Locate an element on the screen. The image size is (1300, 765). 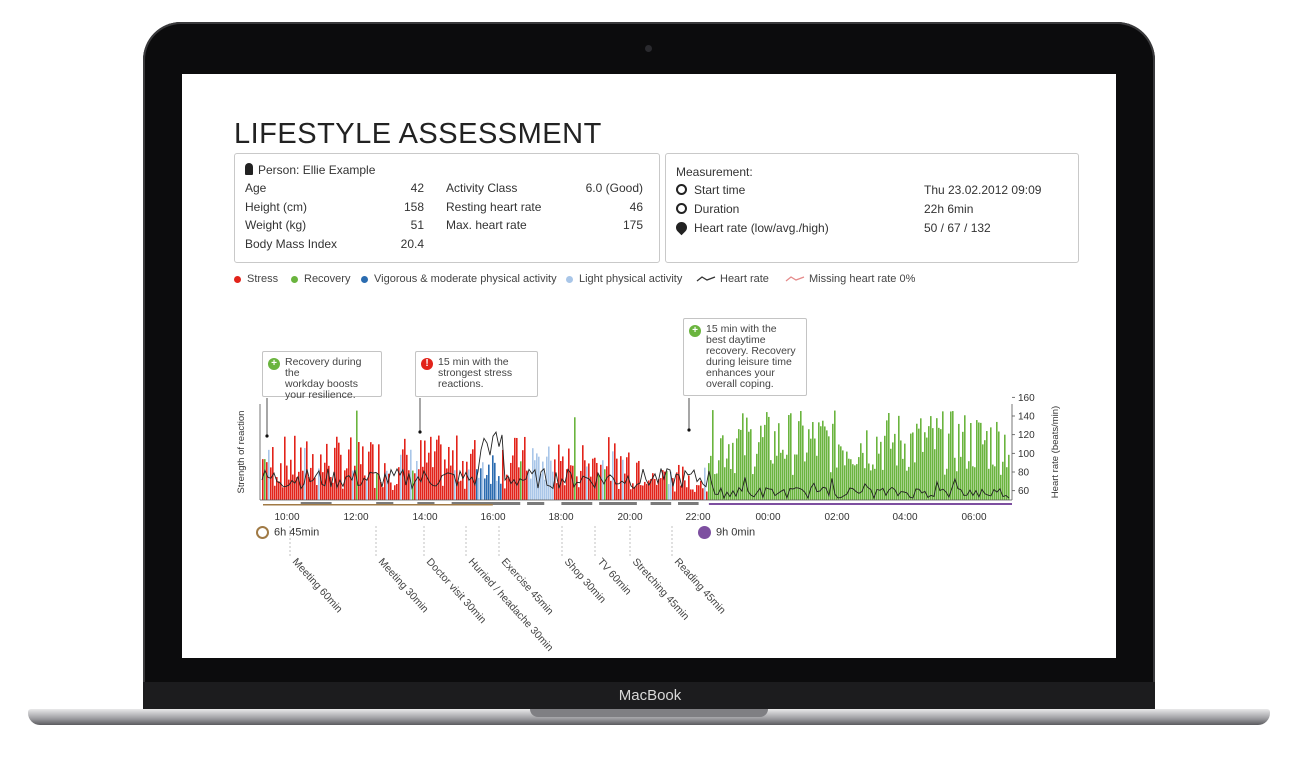
person-heading-text: Person: Ellie Example is located at coordinates (317, 170).